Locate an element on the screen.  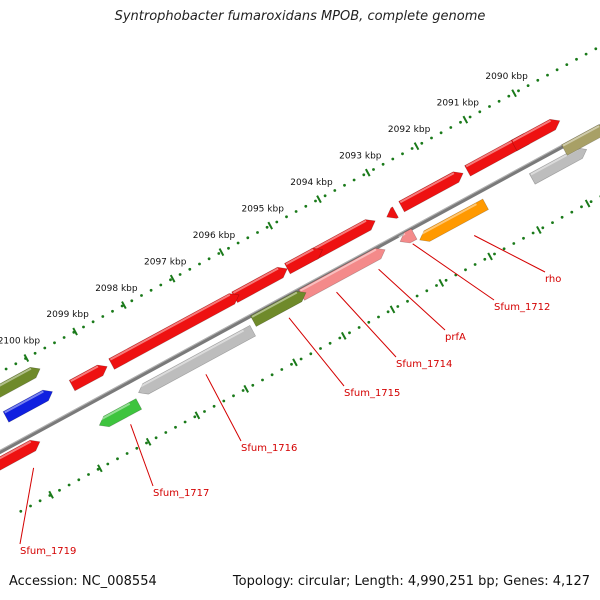
kbp-label: 2096 kbp is located at coordinates (214, 236).